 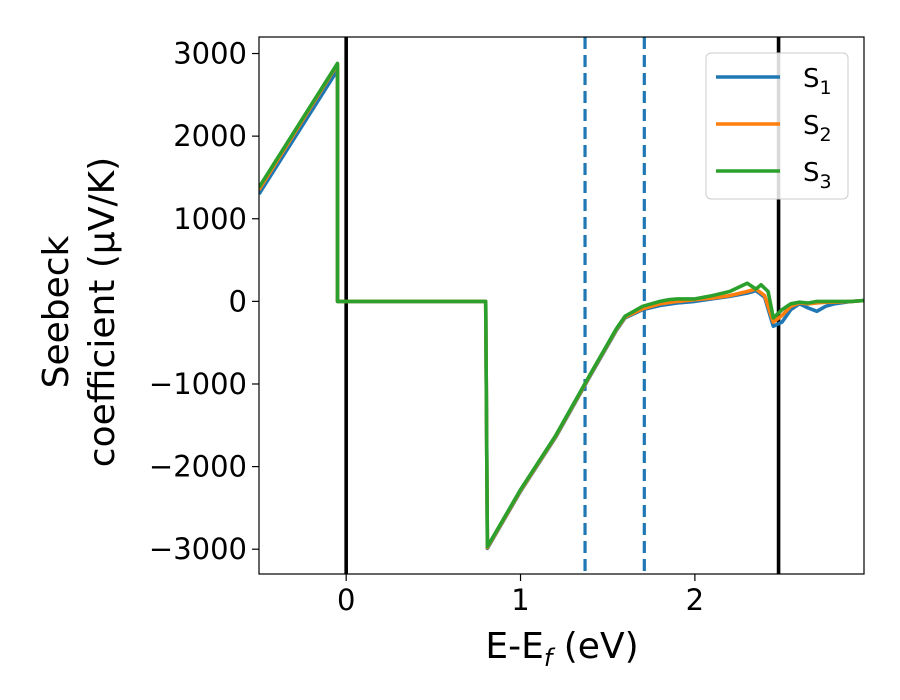 What do you see at coordinates (198, 384) in the screenshot?
I see `y-tick-label: −1000` at bounding box center [198, 384].